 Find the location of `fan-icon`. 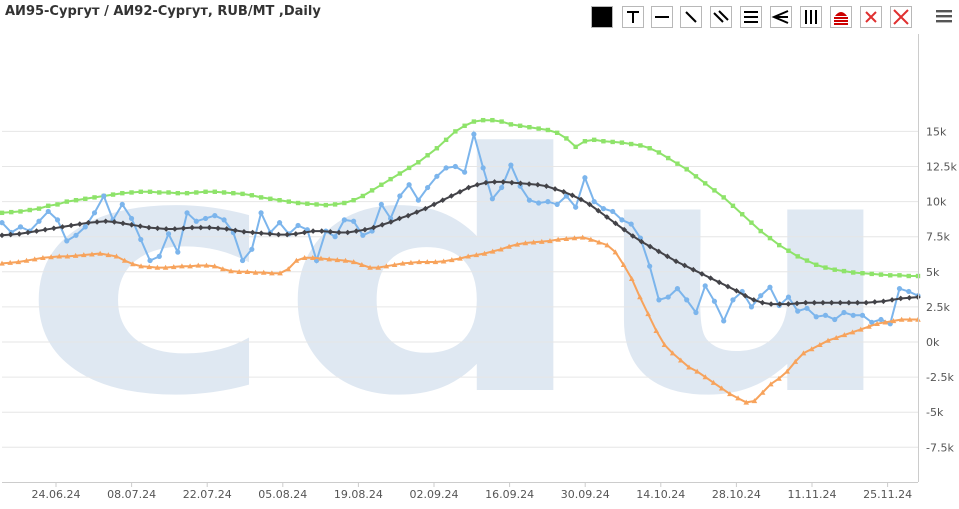

fan-icon is located at coordinates (781, 17).